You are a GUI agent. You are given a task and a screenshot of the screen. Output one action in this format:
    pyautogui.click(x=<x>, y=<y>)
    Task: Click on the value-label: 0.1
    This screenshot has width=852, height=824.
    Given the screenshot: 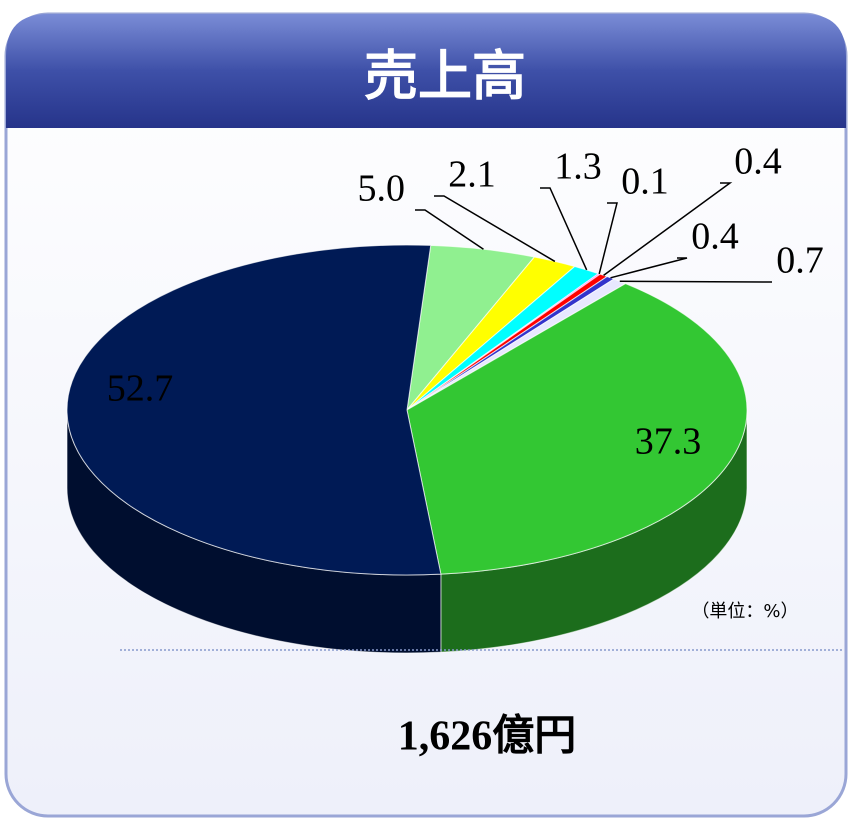 What is the action you would take?
    pyautogui.click(x=645, y=182)
    